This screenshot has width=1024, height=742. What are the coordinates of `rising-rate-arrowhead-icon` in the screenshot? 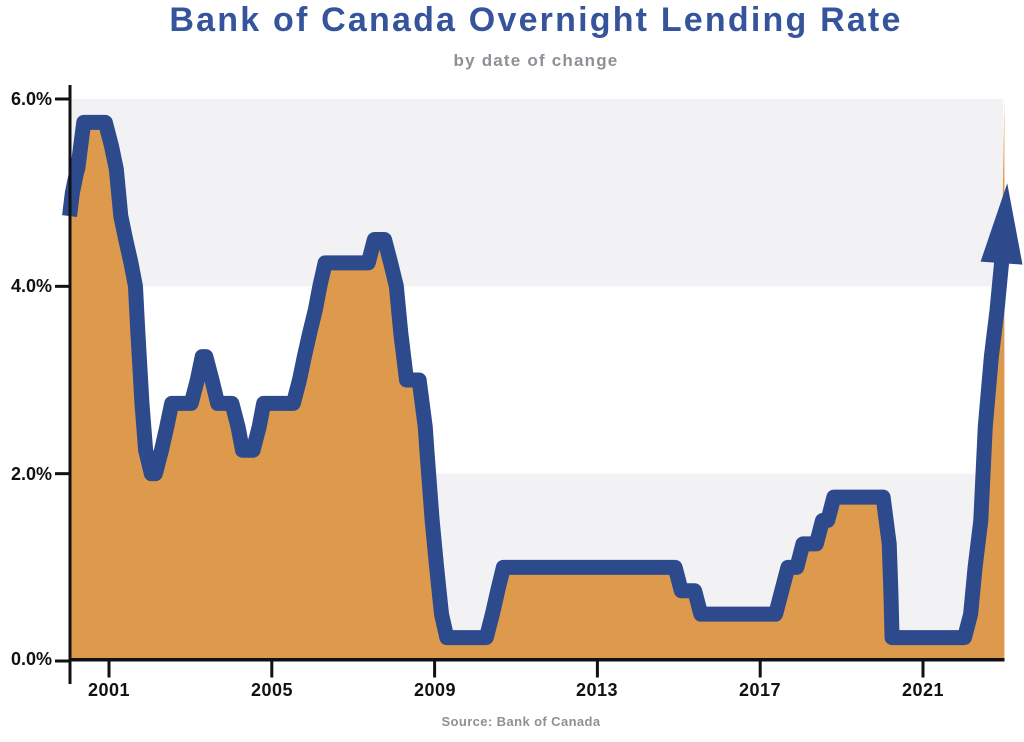 It's located at (1001, 224).